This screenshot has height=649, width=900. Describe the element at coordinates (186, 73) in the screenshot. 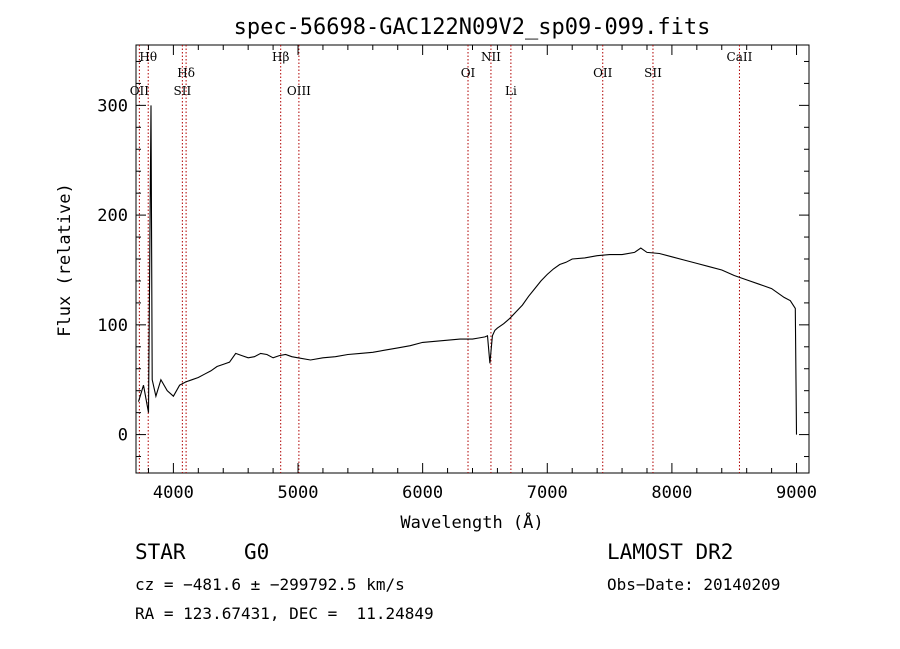

I see `emission-line-label: Hδ` at that location.